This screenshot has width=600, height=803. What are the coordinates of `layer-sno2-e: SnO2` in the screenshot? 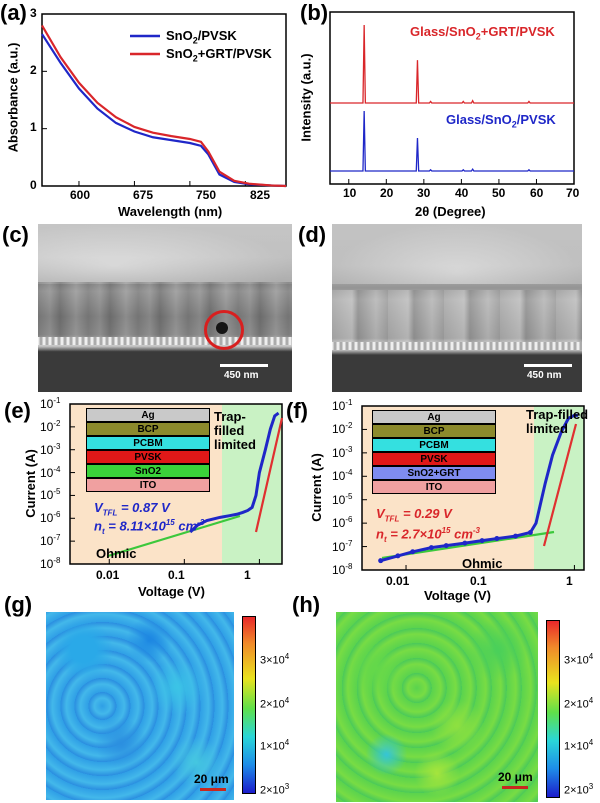 It's located at (148, 471).